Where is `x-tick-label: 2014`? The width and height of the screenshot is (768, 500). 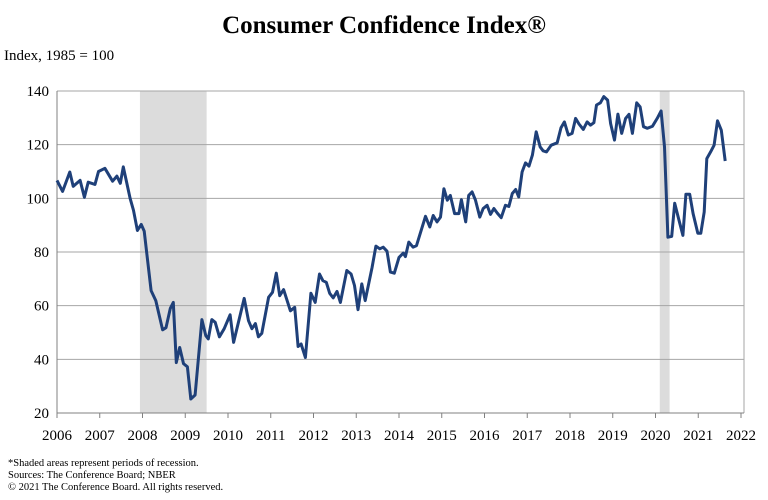
x-tick-label: 2014 is located at coordinates (399, 436).